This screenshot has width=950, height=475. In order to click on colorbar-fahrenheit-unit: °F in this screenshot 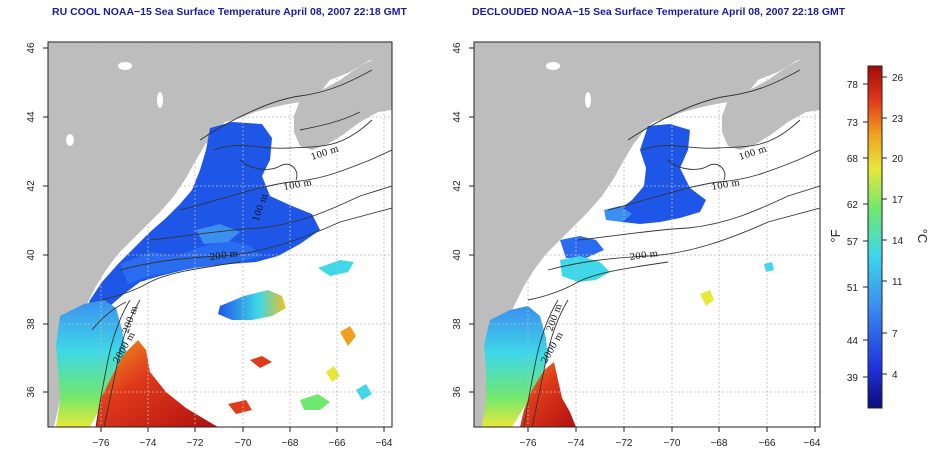, I will do `click(835, 235)`.